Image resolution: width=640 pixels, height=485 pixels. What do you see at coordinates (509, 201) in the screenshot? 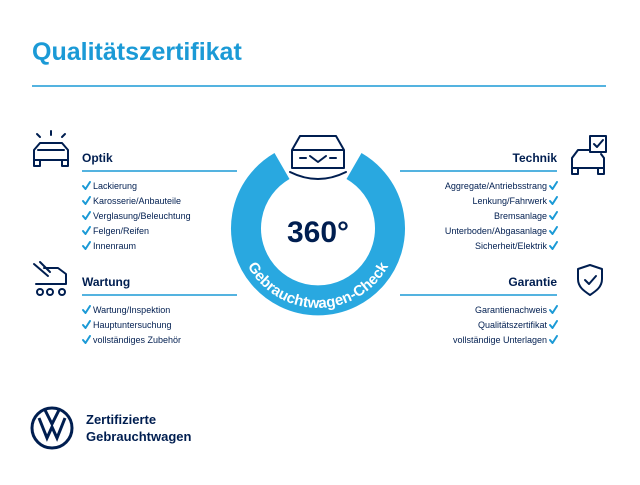
I see `check-item: Lenkung/Fahrwerk` at bounding box center [509, 201].